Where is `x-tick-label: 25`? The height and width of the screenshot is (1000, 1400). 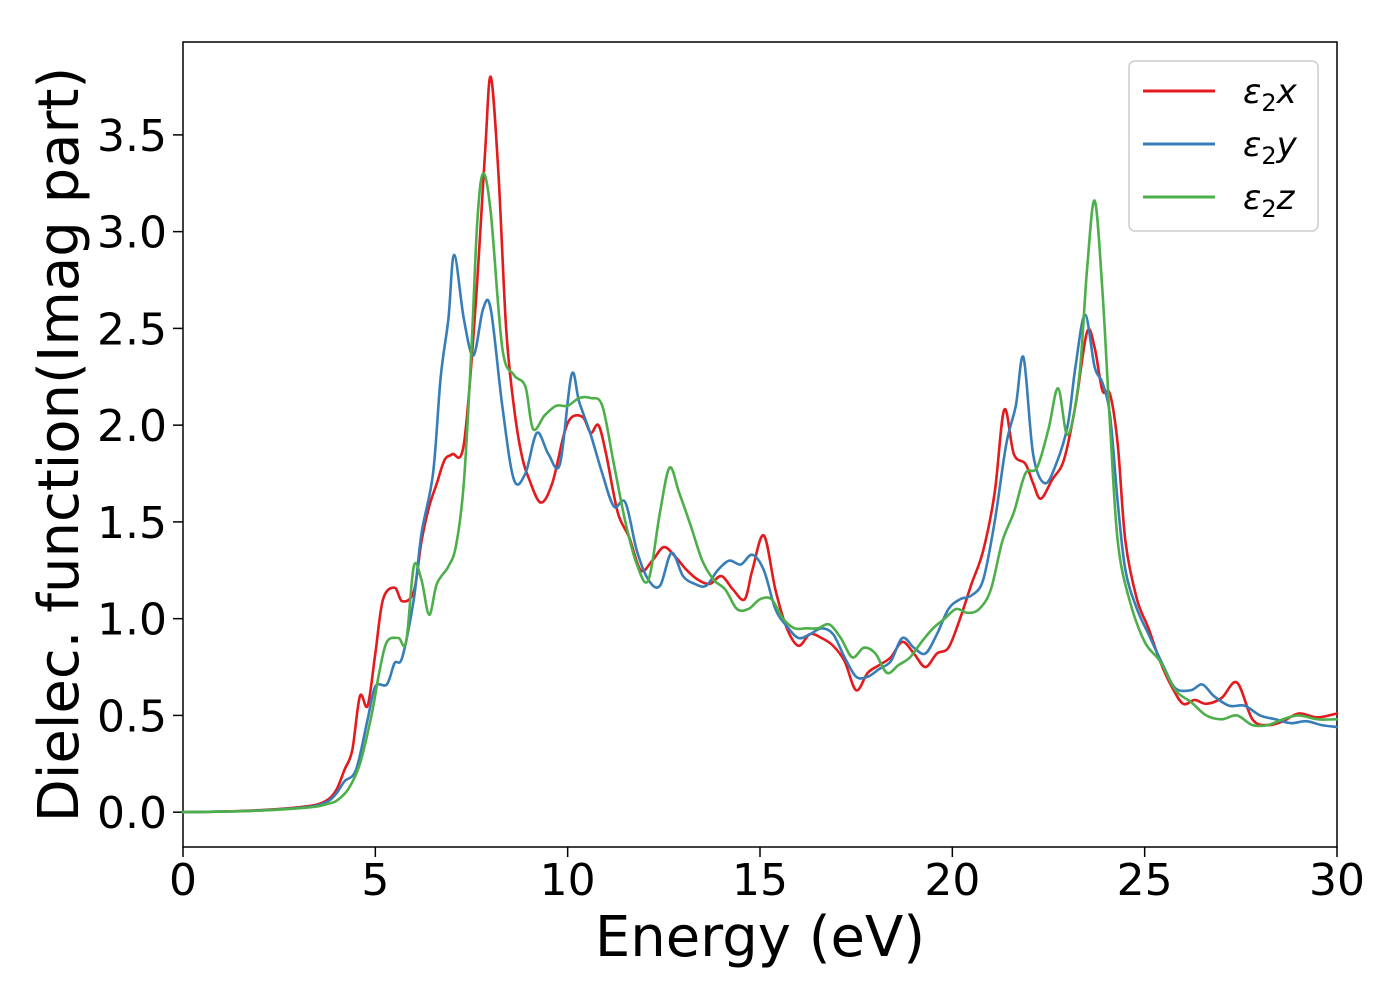 x-tick-label: 25 is located at coordinates (1145, 880).